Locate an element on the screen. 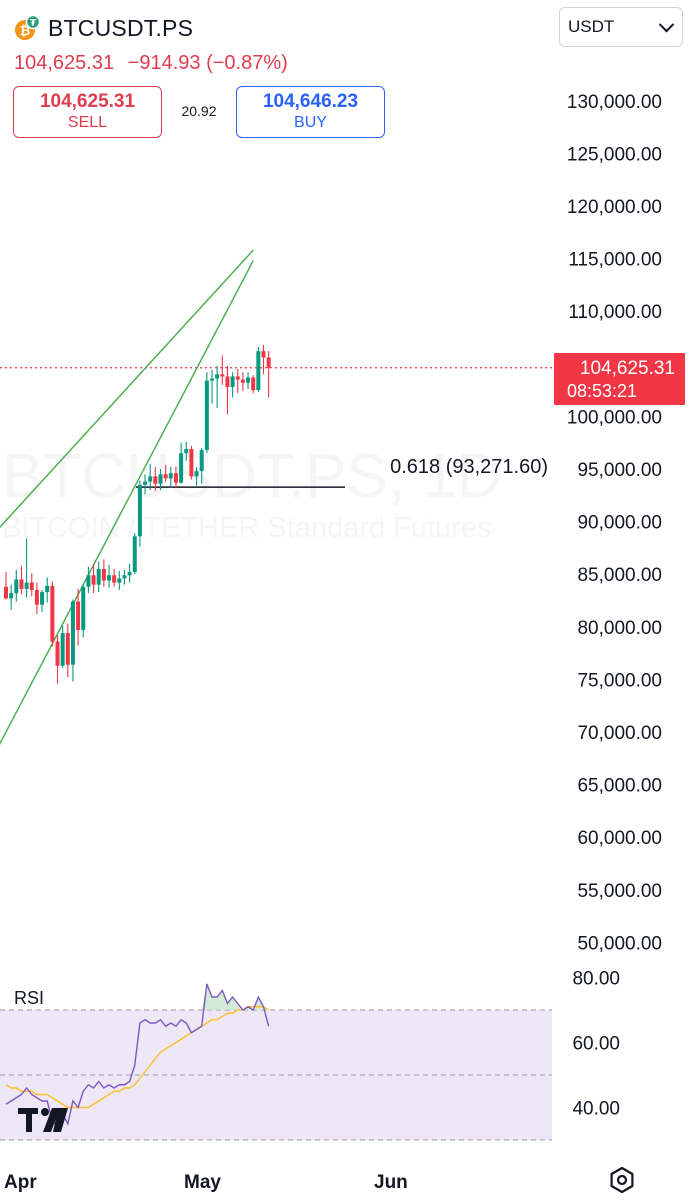 Image resolution: width=691 pixels, height=1200 pixels. last-price: 104,625.31 is located at coordinates (64, 63).